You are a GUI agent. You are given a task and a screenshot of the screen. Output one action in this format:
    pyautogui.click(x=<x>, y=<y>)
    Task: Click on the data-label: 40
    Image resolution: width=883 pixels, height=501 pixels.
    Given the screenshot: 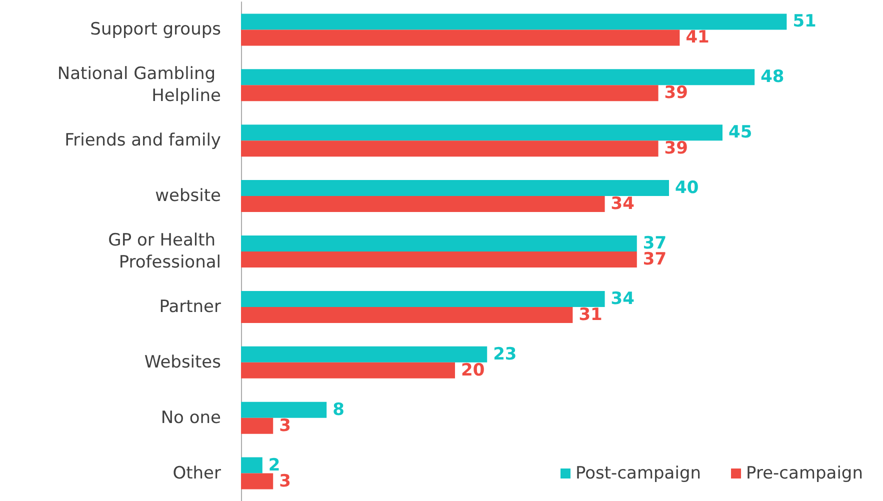 What is the action you would take?
    pyautogui.click(x=687, y=188)
    